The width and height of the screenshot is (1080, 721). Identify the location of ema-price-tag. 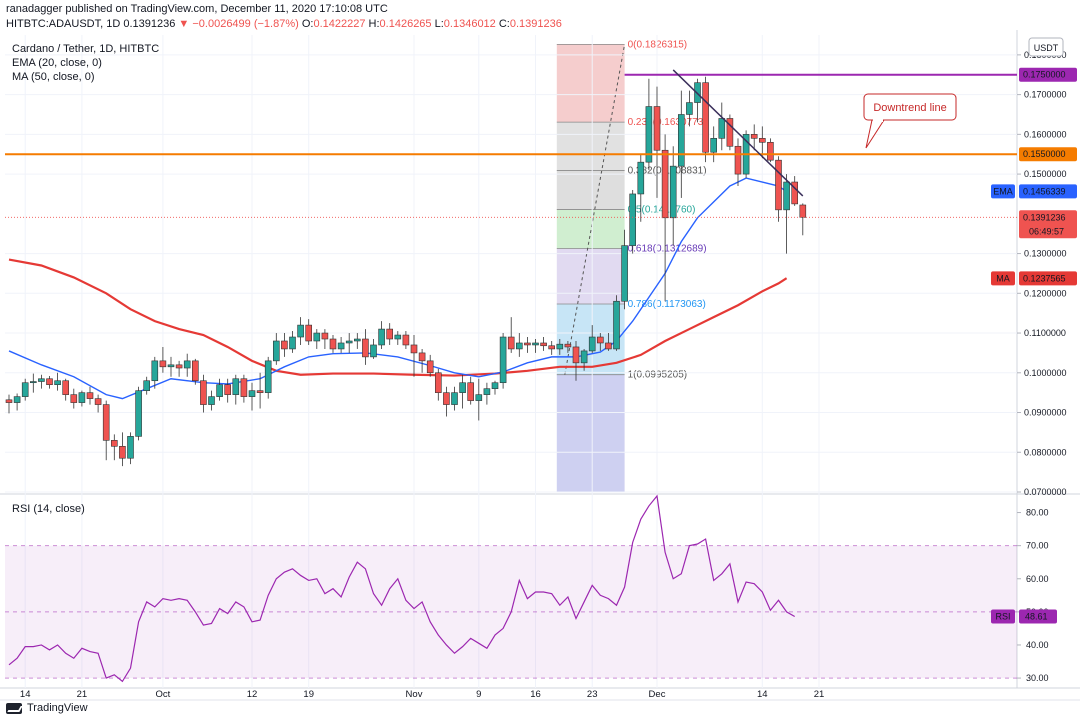
(1048, 191).